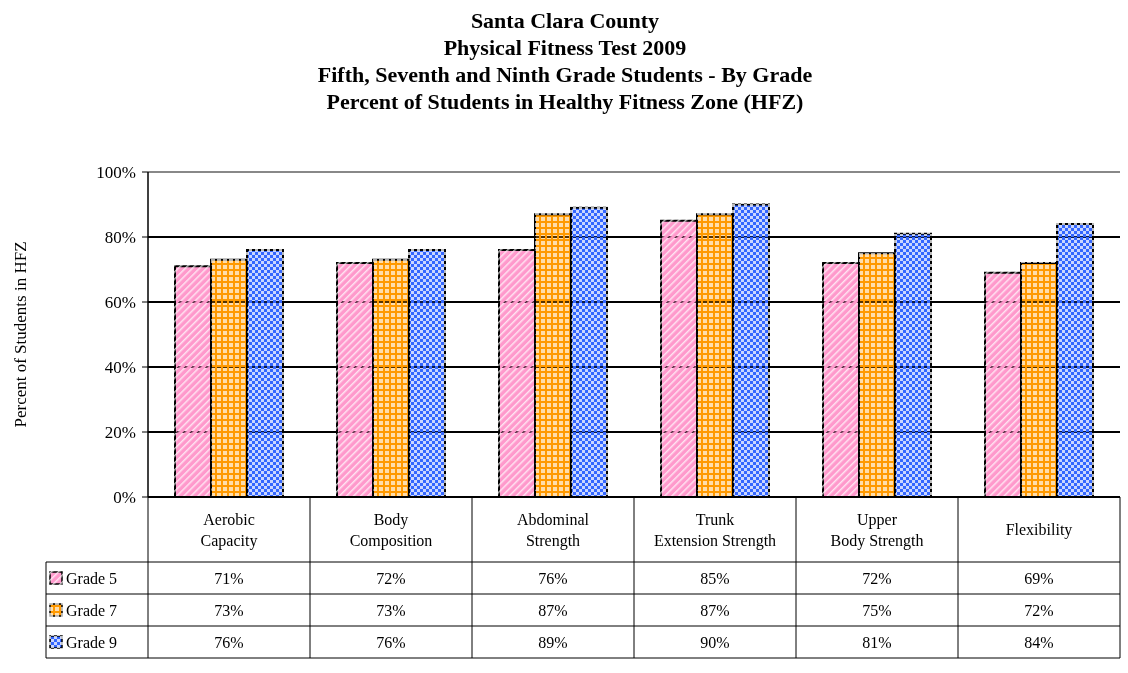 Image resolution: width=1128 pixels, height=673 pixels. Describe the element at coordinates (20, 334) in the screenshot. I see `y-axis-title: Percent of Students in HFZ` at that location.